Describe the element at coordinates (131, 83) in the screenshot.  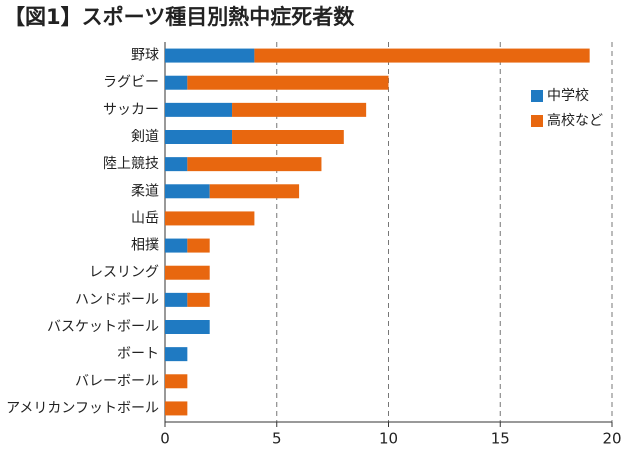
I see `y-tick-label: ラグビー` at that location.